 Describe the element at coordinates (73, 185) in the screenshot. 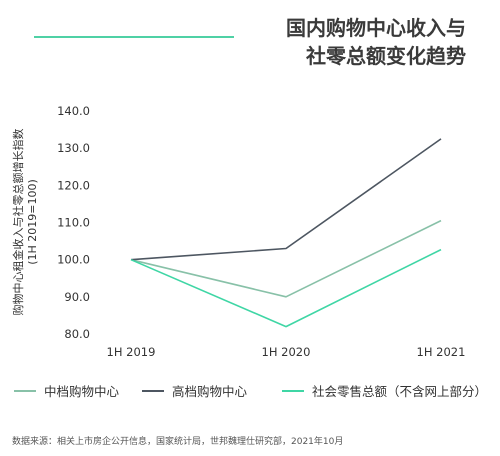

I see `y-tick-label: 120.0` at that location.